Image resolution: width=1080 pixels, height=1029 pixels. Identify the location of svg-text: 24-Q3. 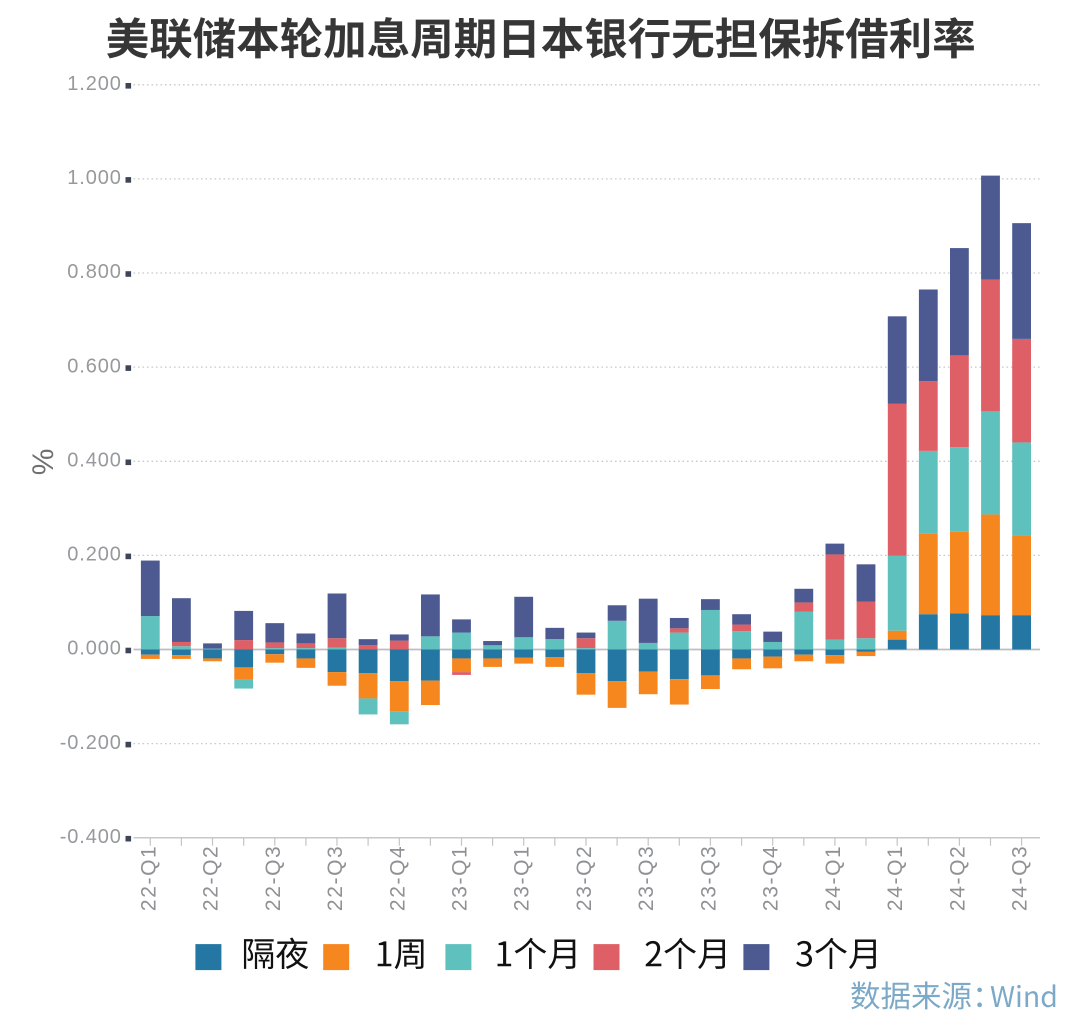
(1020, 878).